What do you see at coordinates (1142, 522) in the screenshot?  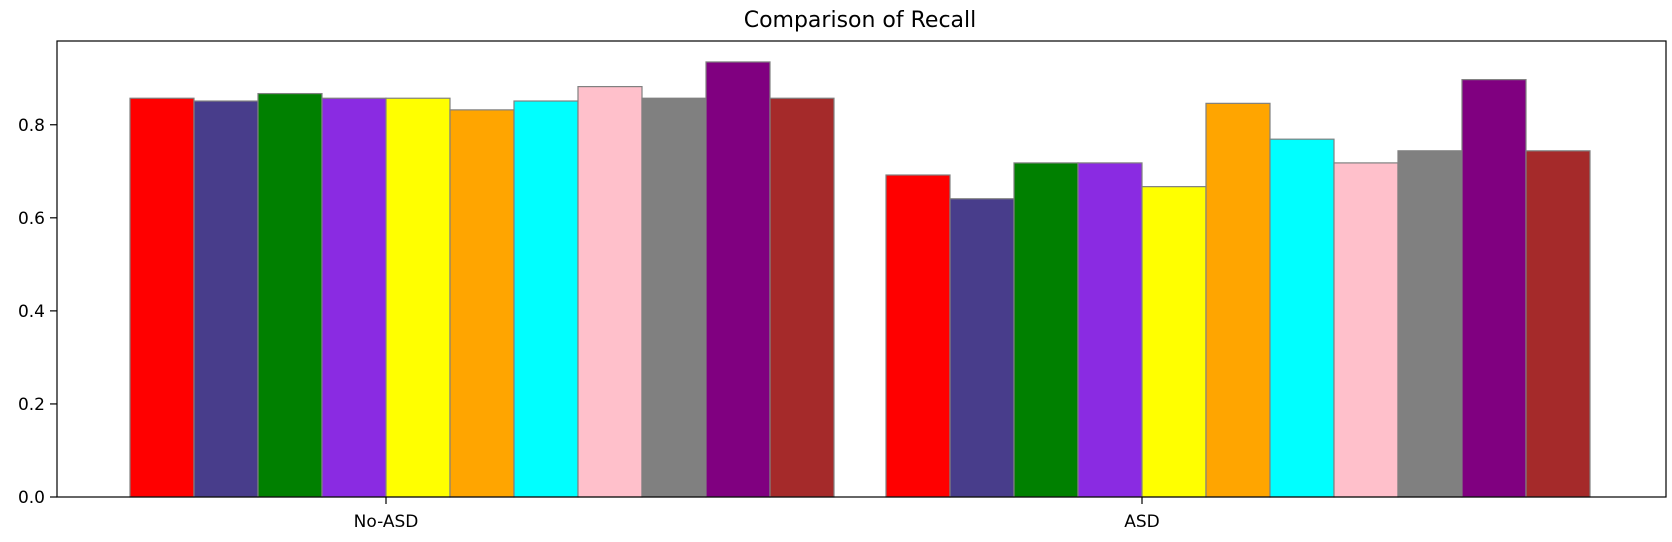 I see `x-tick-label-asd: ASD` at bounding box center [1142, 522].